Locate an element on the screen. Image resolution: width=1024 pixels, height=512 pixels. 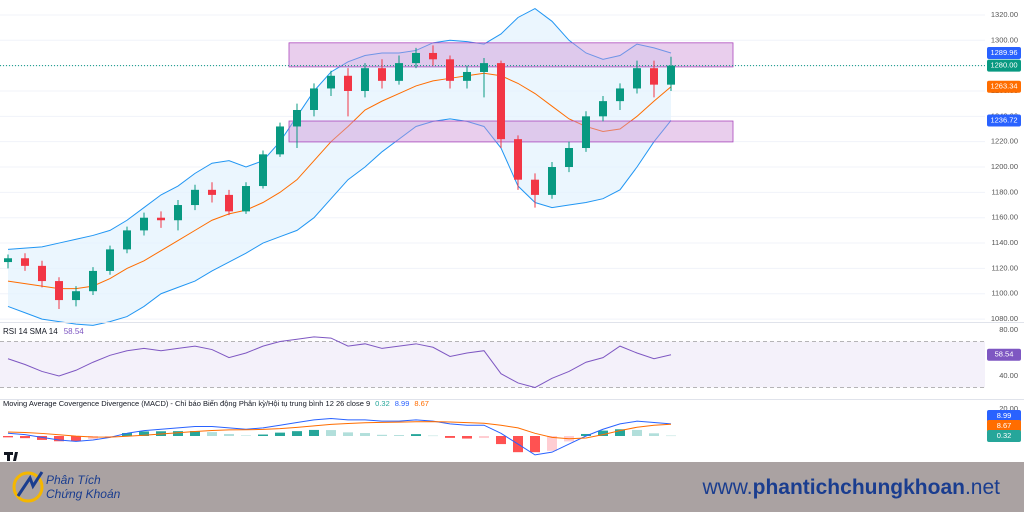
rsi-title-text: RSI 14 SMA 14 is located at coordinates (30, 331).